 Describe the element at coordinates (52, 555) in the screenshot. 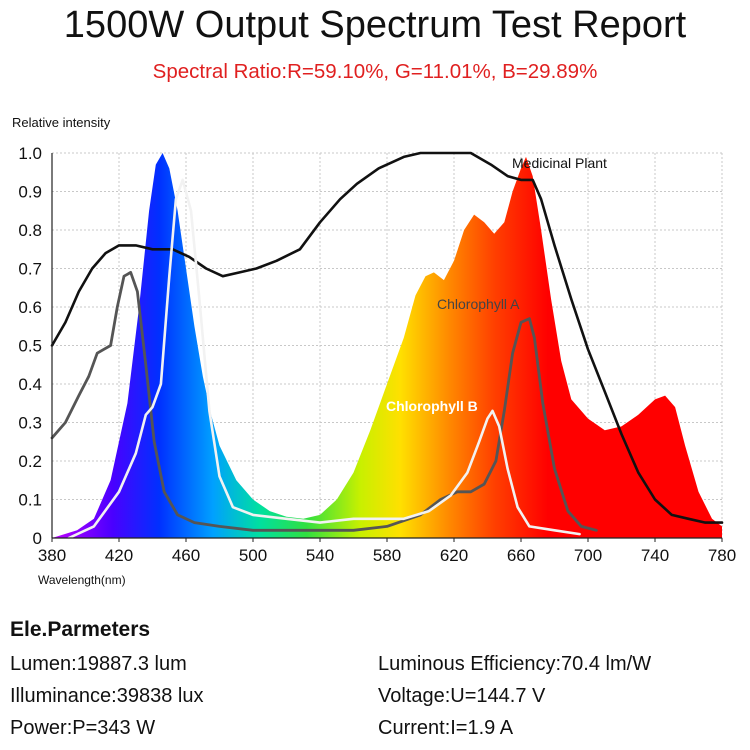

I see `x-tick-380: 380` at that location.